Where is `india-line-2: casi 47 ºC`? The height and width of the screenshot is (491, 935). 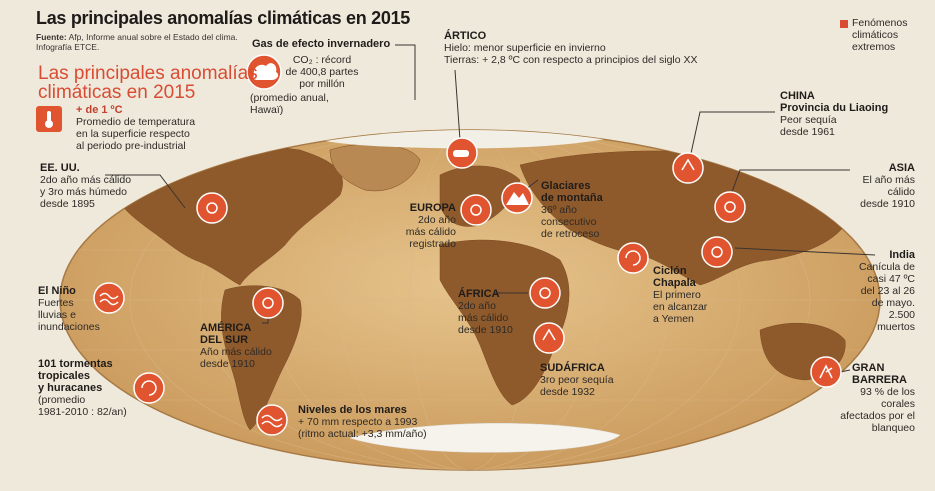
india-line-2: casi 47 ºC is located at coordinates (891, 279).